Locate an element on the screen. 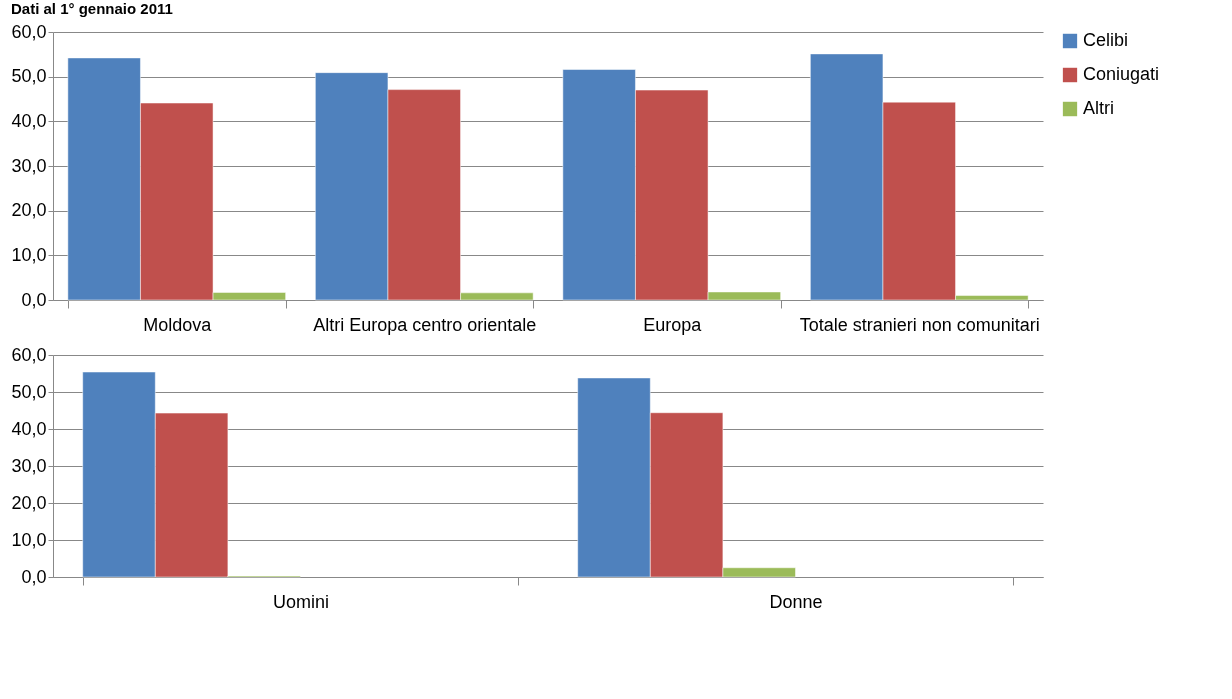 The height and width of the screenshot is (699, 1232). x-tick-label: Donne is located at coordinates (796, 601).